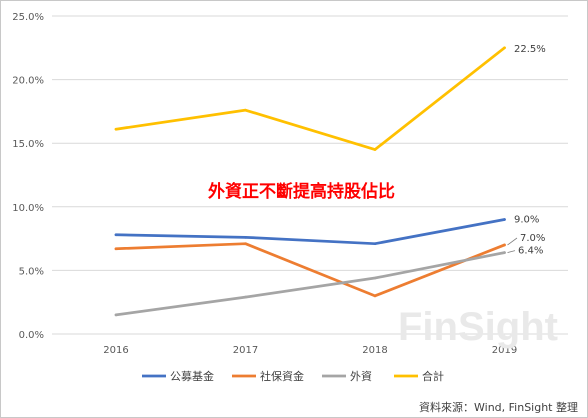 This screenshot has width=588, height=418. I want to click on y-tick-label: 25.0%, so click(28, 17).